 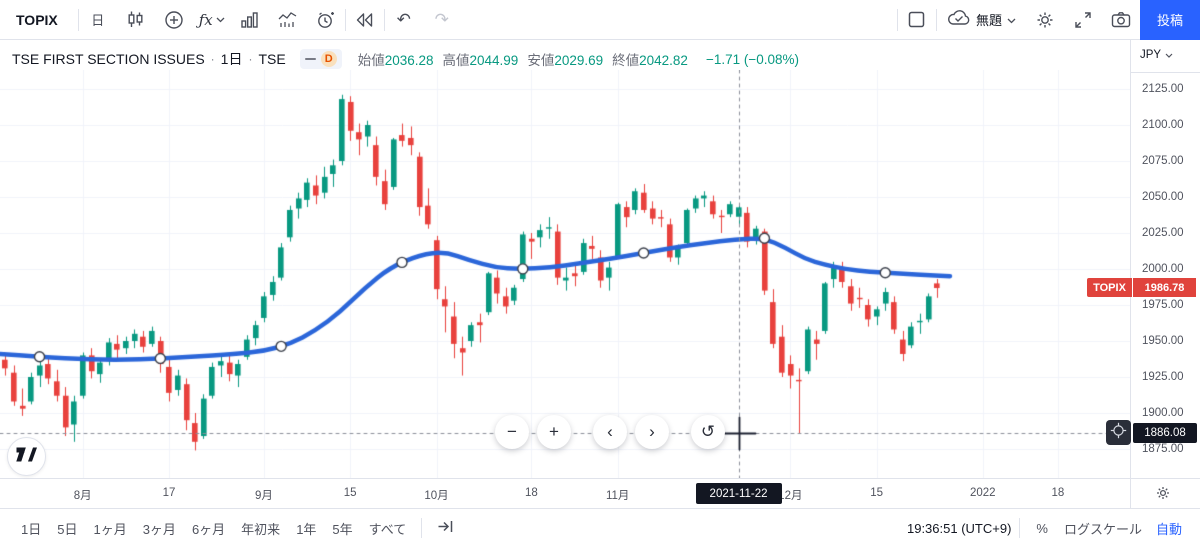 What do you see at coordinates (272, 59) in the screenshot?
I see `legend-exchange: TSE` at bounding box center [272, 59].